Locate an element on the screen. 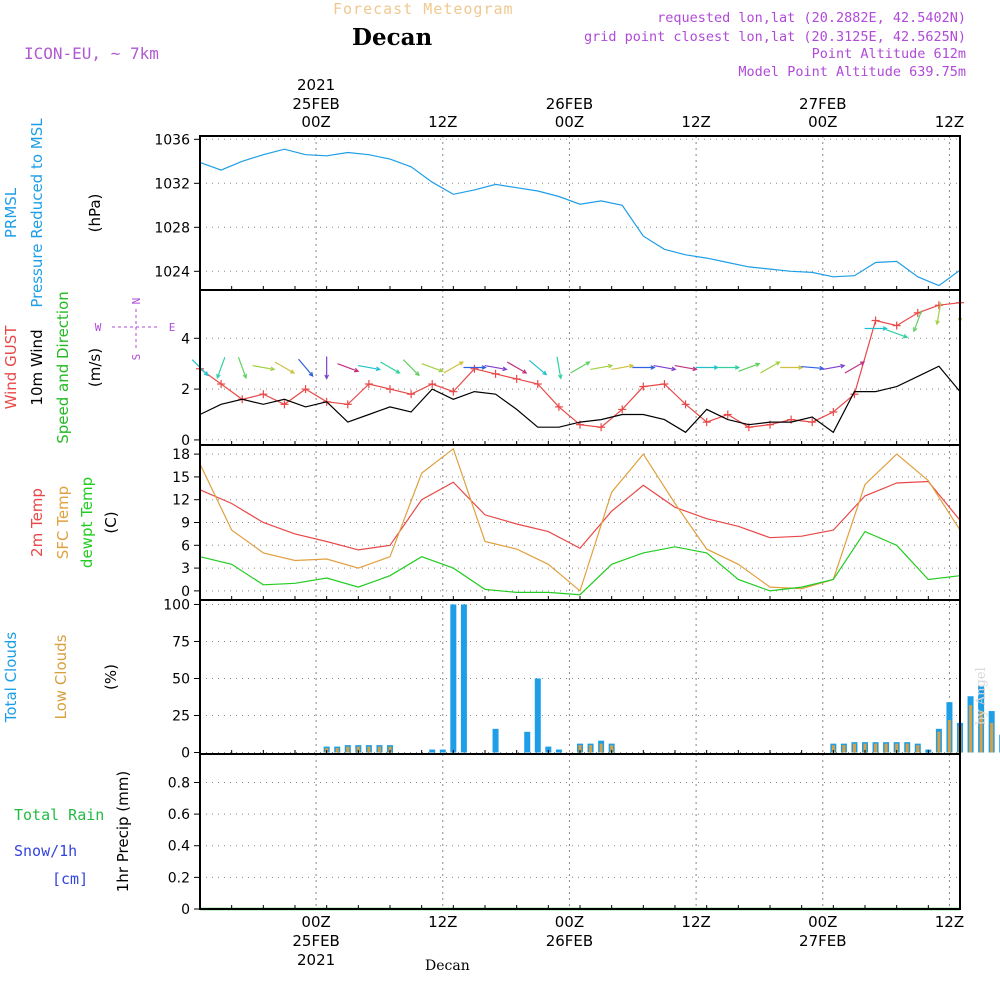  compass-e: E is located at coordinates (172, 327).